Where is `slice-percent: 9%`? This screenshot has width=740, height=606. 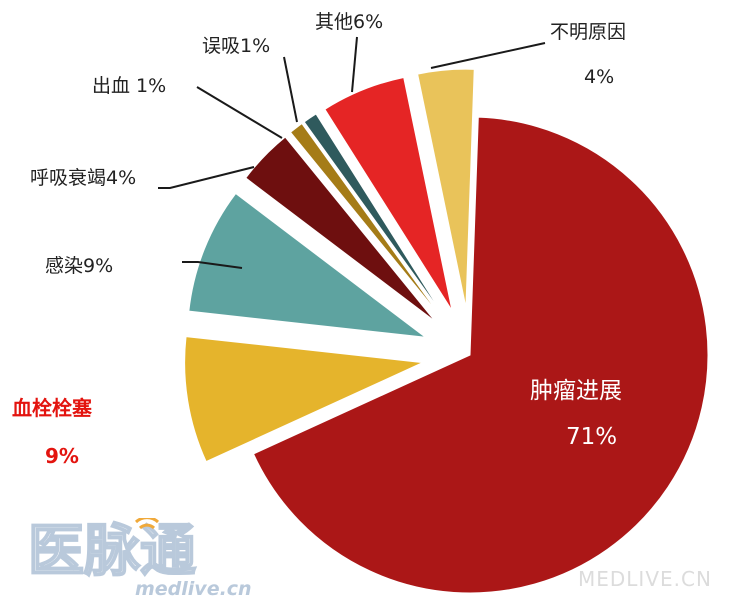 slice-percent: 9% is located at coordinates (62, 456).